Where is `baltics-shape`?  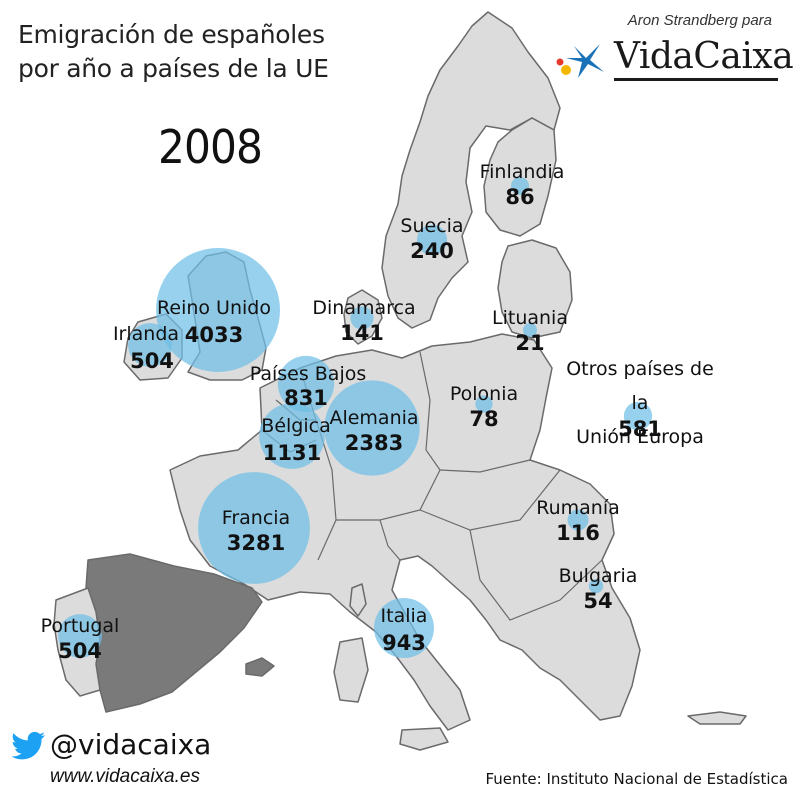 baltics-shape is located at coordinates (535, 289).